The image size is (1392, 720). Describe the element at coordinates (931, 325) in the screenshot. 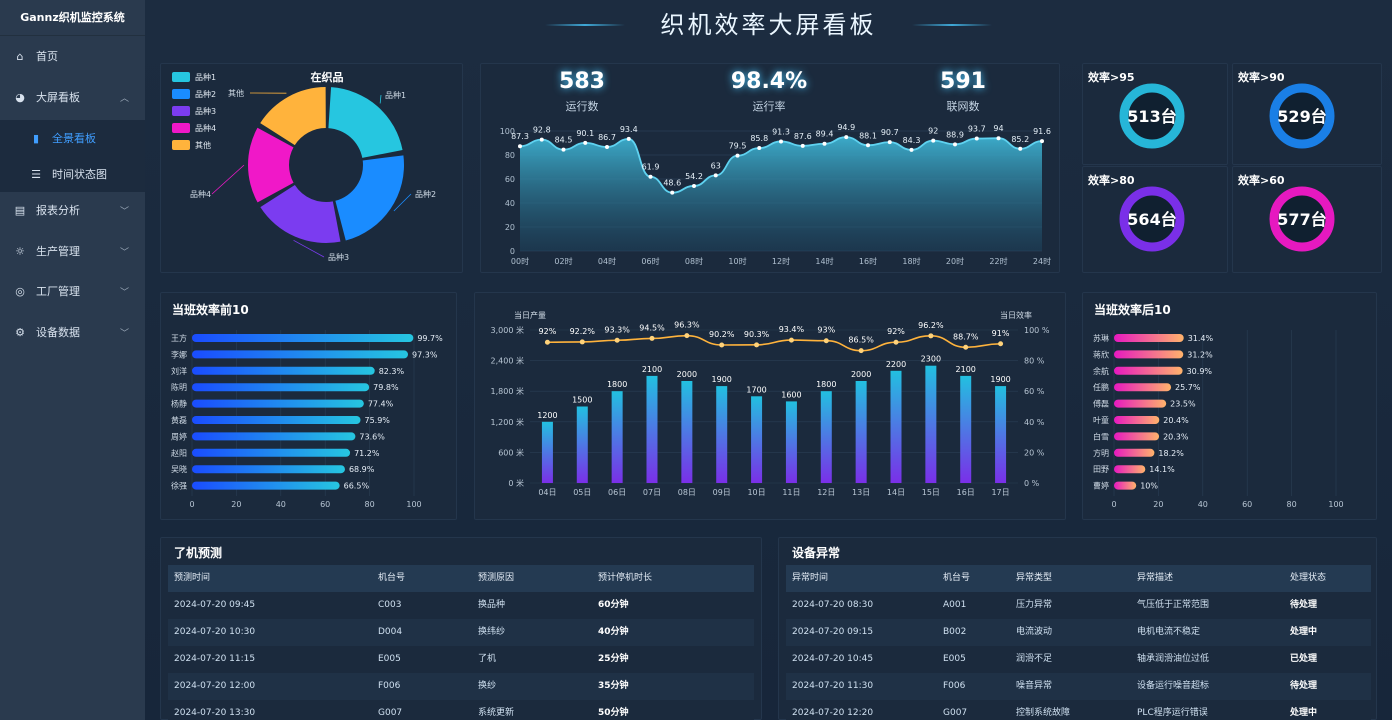

I see `efficiency-value-label: 96.2%` at that location.